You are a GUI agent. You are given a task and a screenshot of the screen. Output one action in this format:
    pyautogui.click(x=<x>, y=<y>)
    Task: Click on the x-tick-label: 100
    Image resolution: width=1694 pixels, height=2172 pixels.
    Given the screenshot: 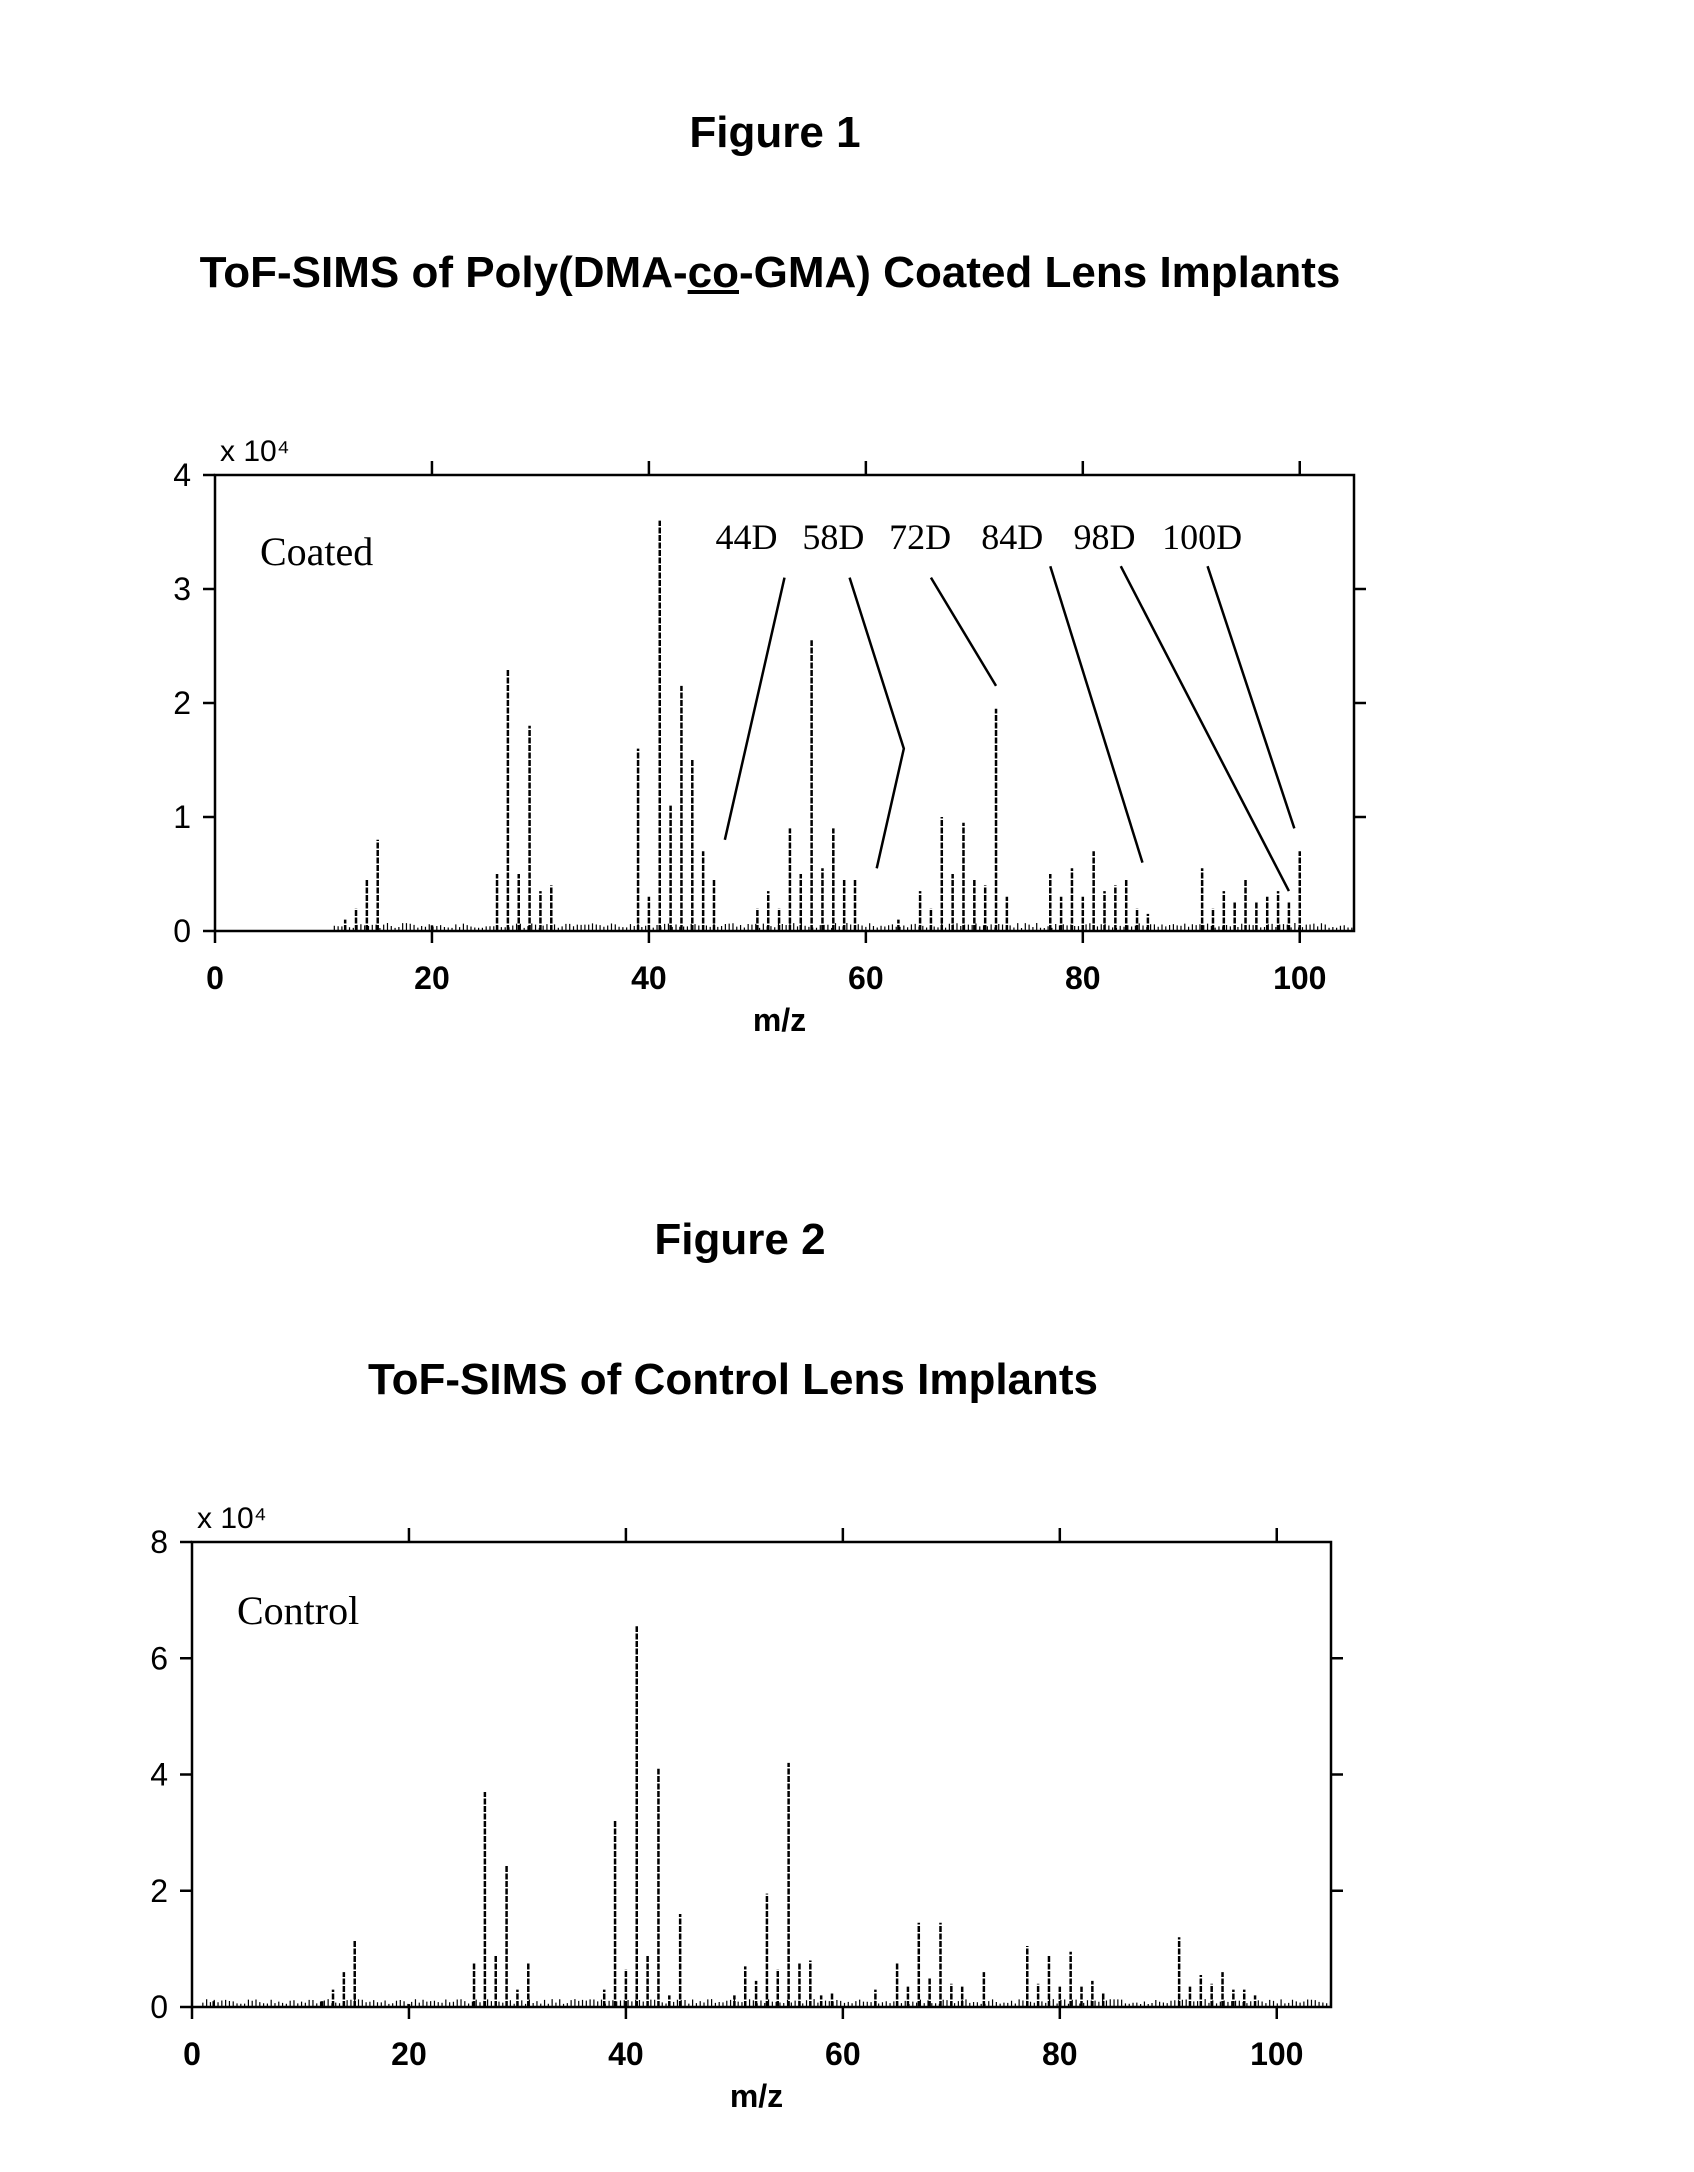 What is the action you would take?
    pyautogui.click(x=1276, y=2054)
    